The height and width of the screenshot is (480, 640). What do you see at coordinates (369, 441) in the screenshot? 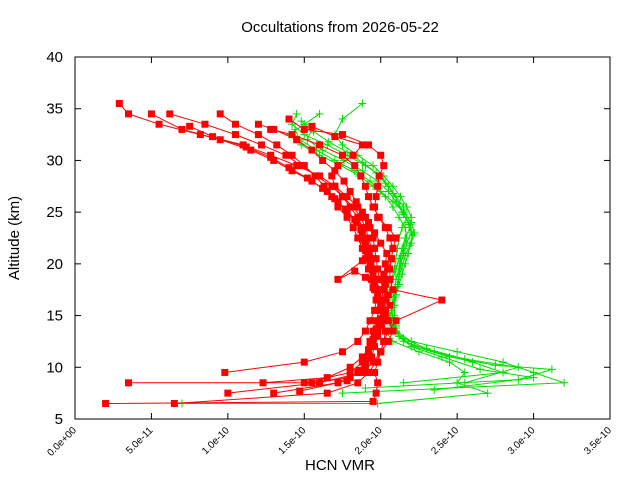
I see `x-tick-label: 2.0e-10` at bounding box center [369, 441].